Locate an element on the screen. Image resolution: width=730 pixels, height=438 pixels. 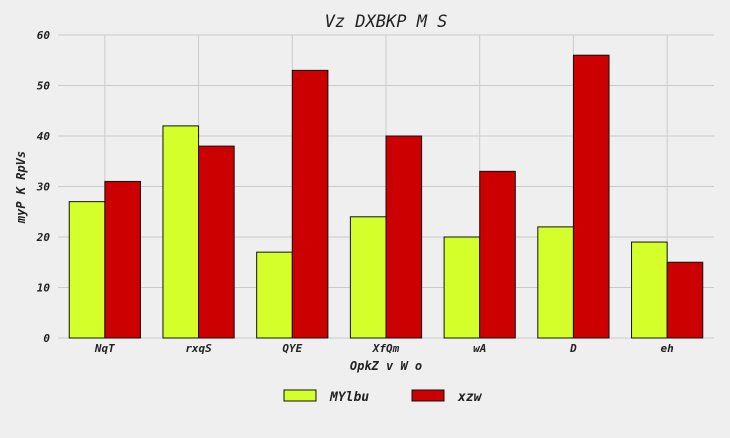
x-axis-label: OpkZ v W o is located at coordinates (386, 366).